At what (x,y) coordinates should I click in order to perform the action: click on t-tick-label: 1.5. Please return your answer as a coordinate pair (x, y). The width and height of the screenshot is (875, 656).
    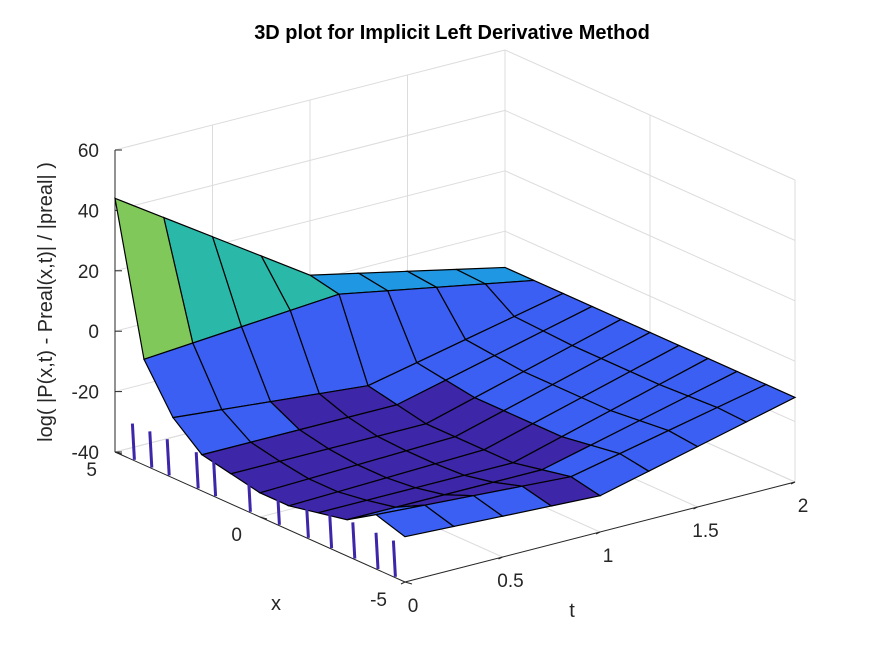
    Looking at the image, I should click on (705, 531).